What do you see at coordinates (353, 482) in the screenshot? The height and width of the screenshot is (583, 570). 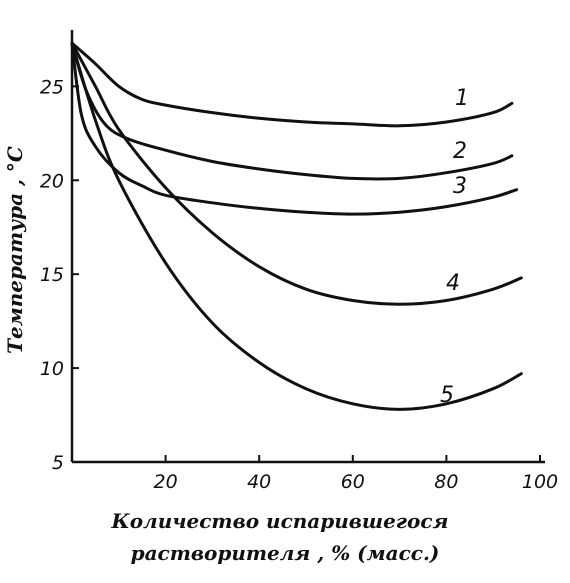 I see `x-tick-label: 60` at bounding box center [353, 482].